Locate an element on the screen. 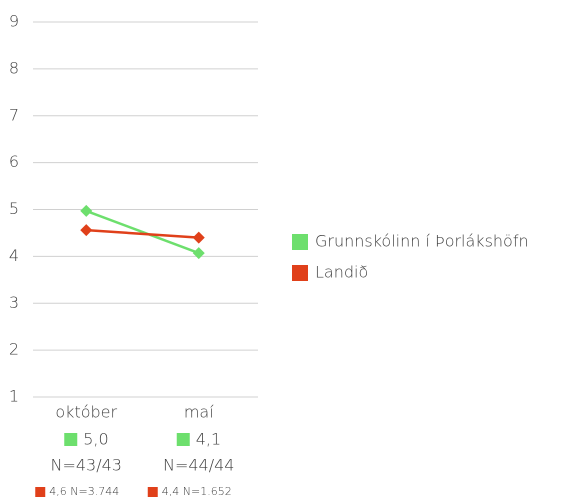 The width and height of the screenshot is (576, 503). y-tick-label: 9 is located at coordinates (14, 21).